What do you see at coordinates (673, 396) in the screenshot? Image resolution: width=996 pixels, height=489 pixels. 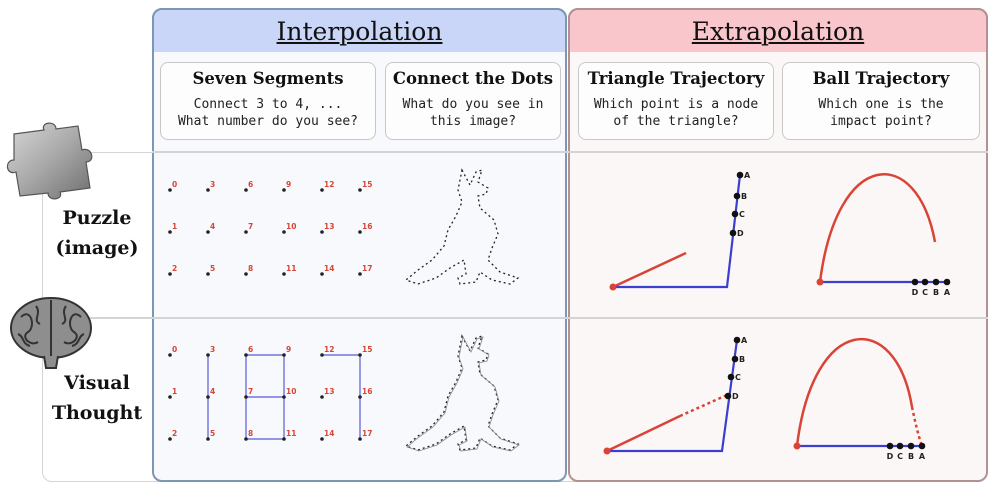 I see `blue-triangle-edges` at bounding box center [673, 396].